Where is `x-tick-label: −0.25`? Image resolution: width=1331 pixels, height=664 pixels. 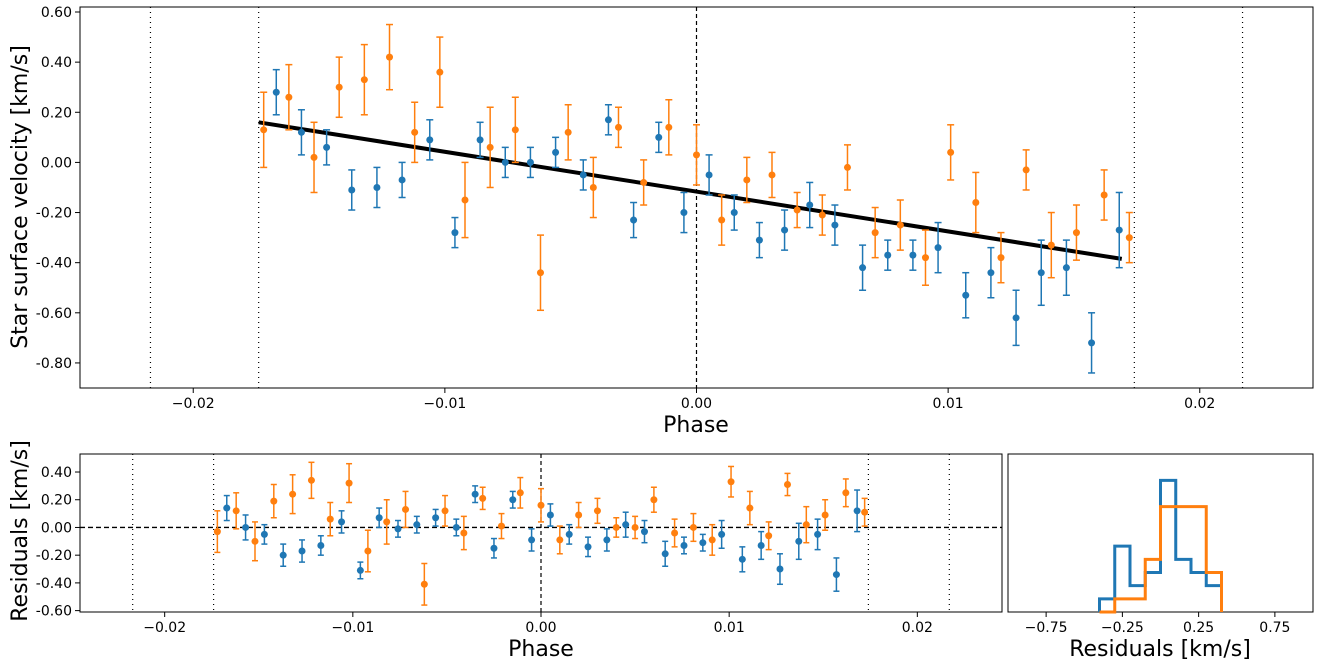 x-tick-label: −0.25 is located at coordinates (1122, 628).